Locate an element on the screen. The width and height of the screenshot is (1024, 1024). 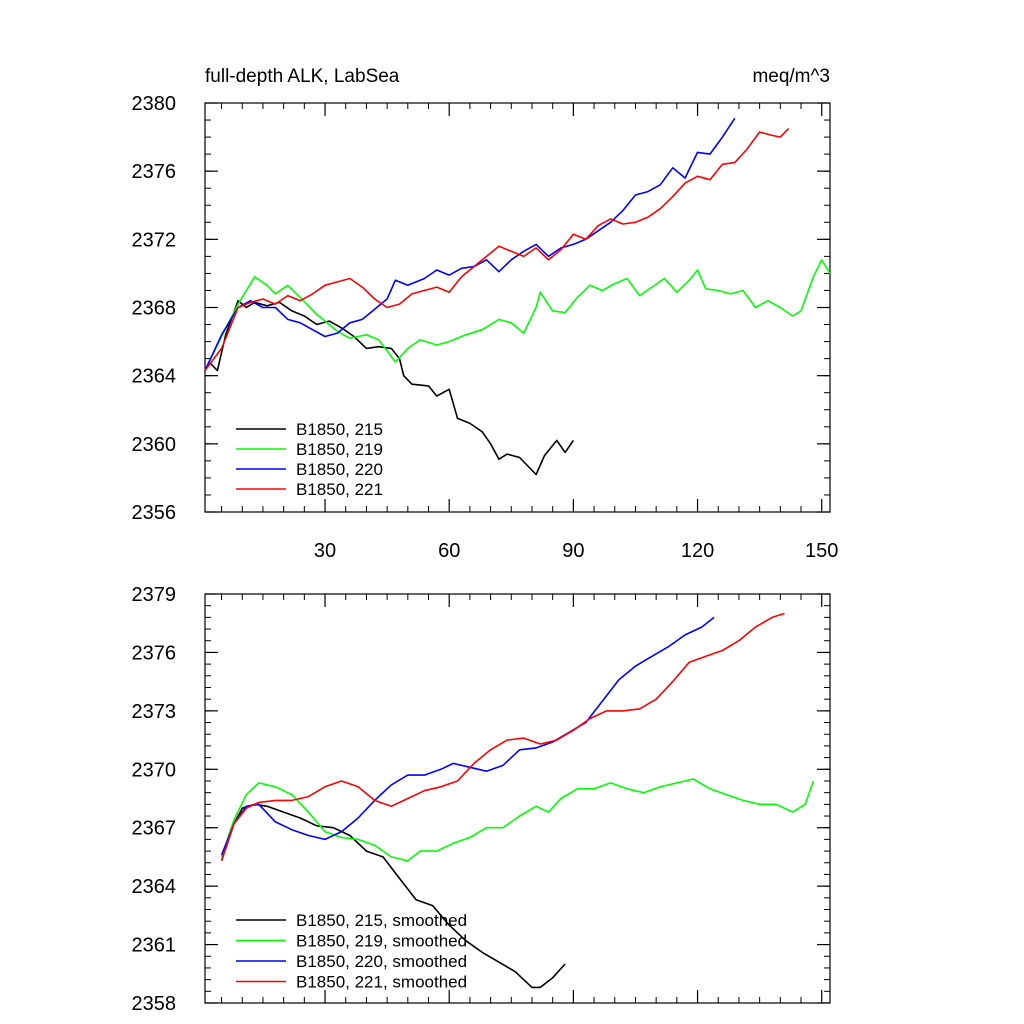
x-tick-label: 120 is located at coordinates (697, 551).